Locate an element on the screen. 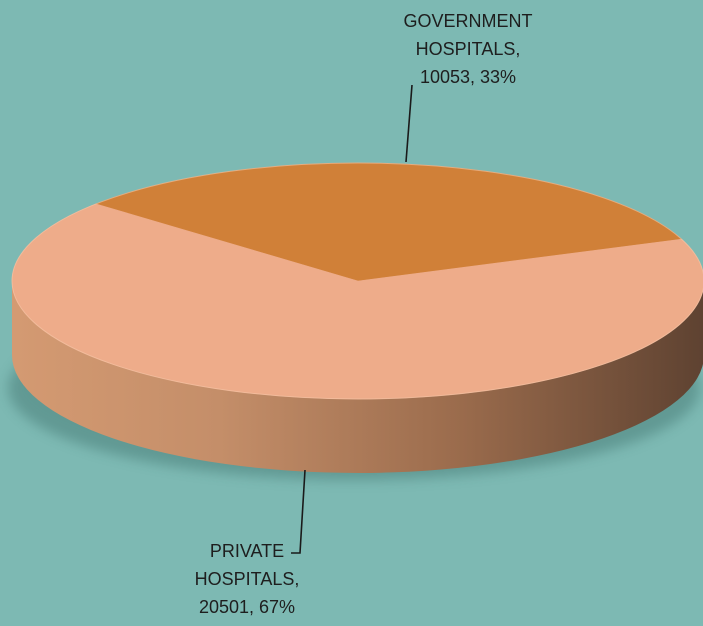 The height and width of the screenshot is (626, 703). leader-line-government-hospitals is located at coordinates (409, 123).